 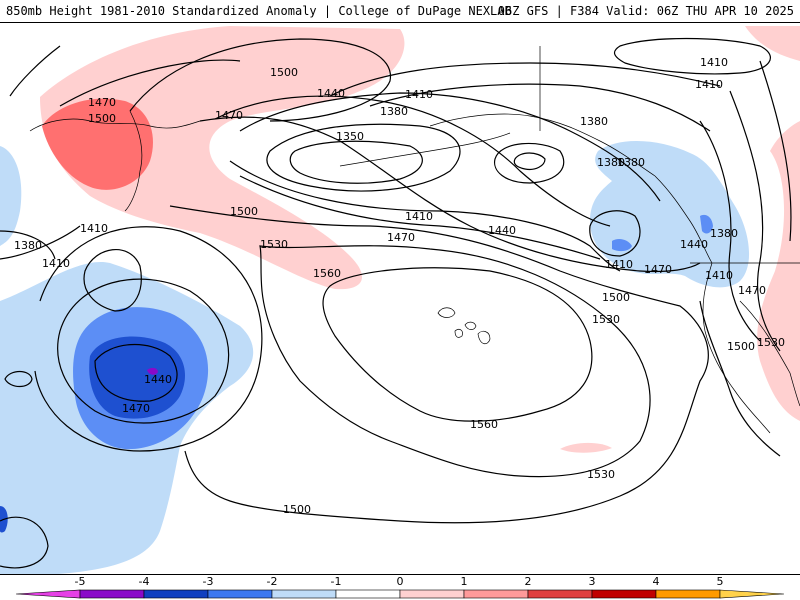 I want to click on asia-coast, so click(x=115, y=125).